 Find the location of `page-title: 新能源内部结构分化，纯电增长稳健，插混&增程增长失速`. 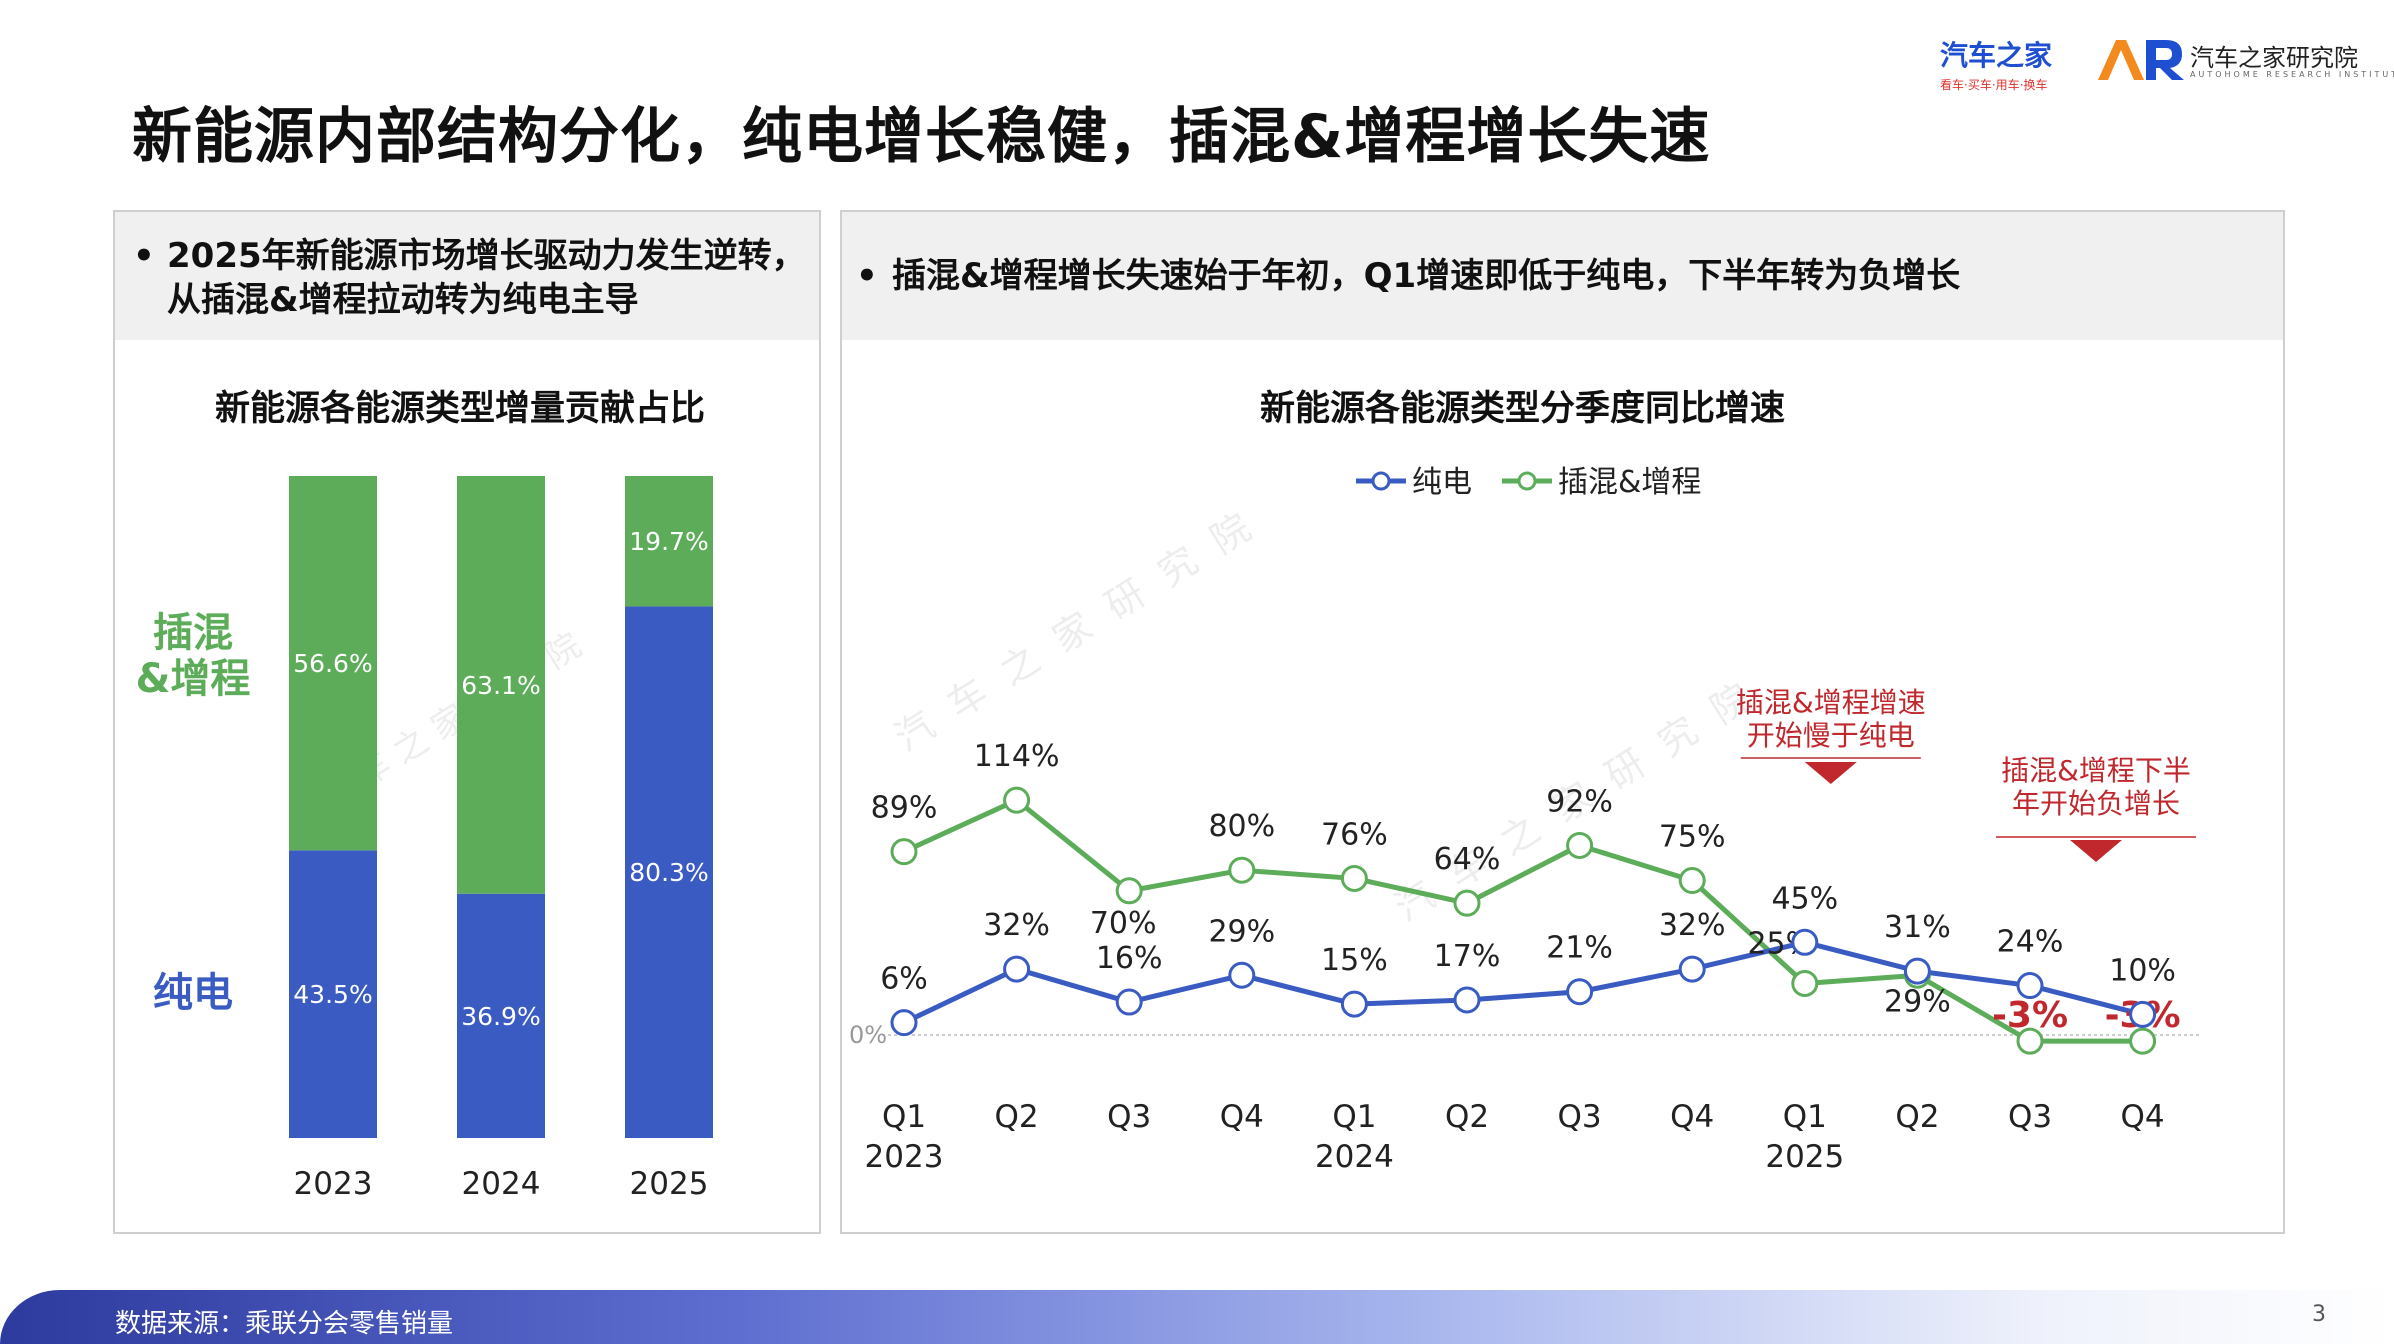

page-title: 新能源内部结构分化，纯电增长稳健，插混&增程增长失速 is located at coordinates (921, 137).